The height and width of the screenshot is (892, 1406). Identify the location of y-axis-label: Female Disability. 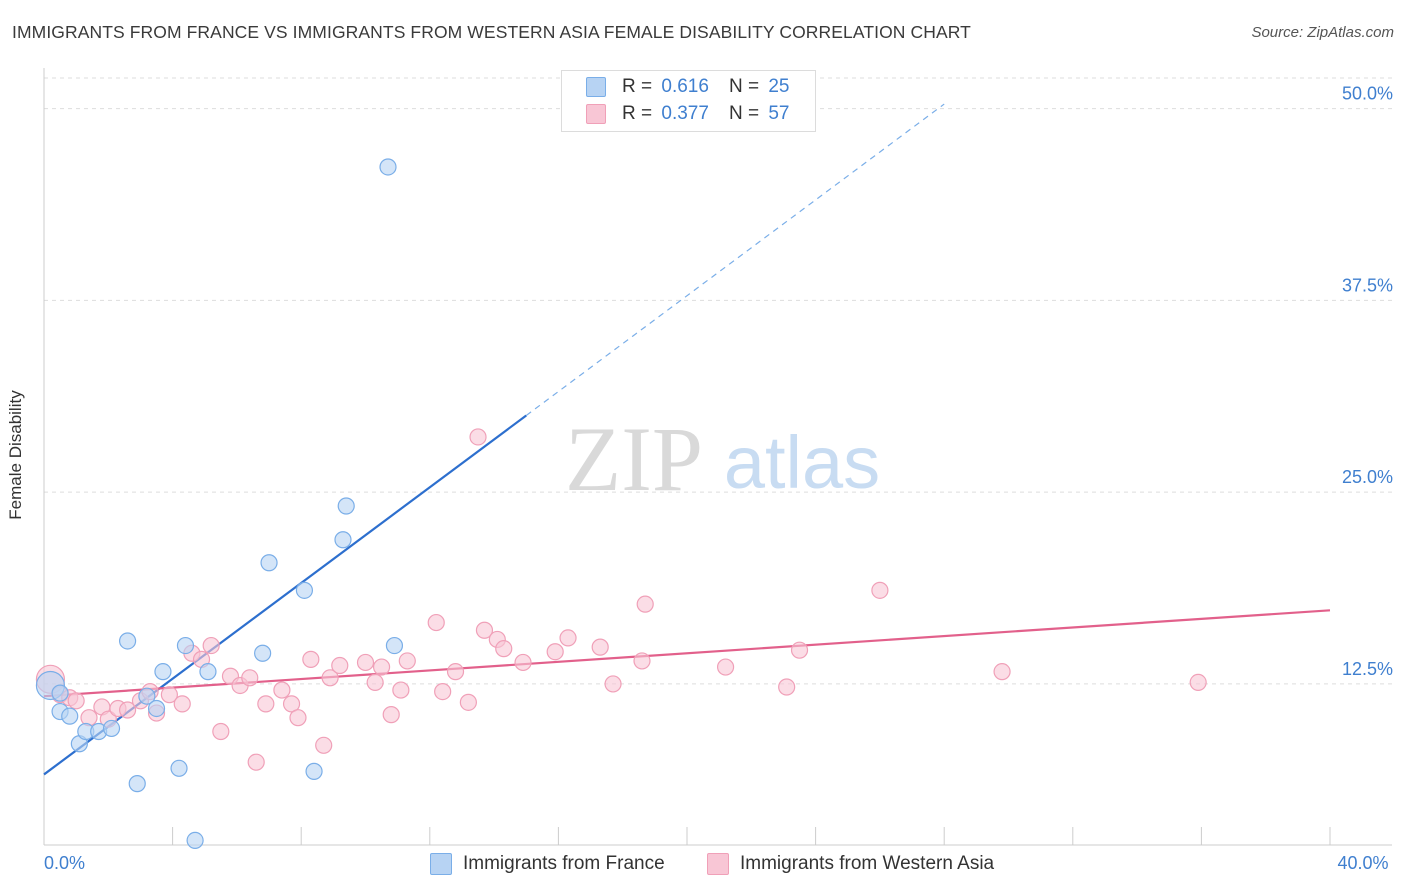
(15, 455).